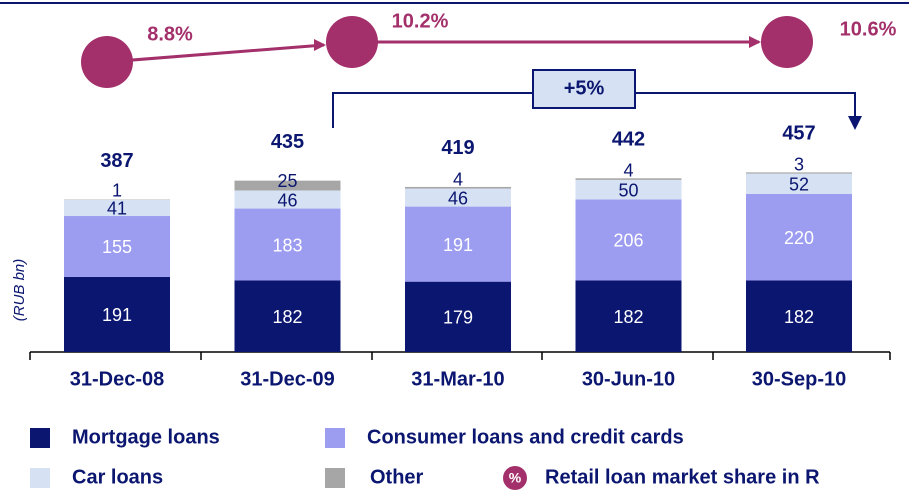 This screenshot has height=493, width=909. Describe the element at coordinates (799, 164) in the screenshot. I see `data-label: 3` at that location.